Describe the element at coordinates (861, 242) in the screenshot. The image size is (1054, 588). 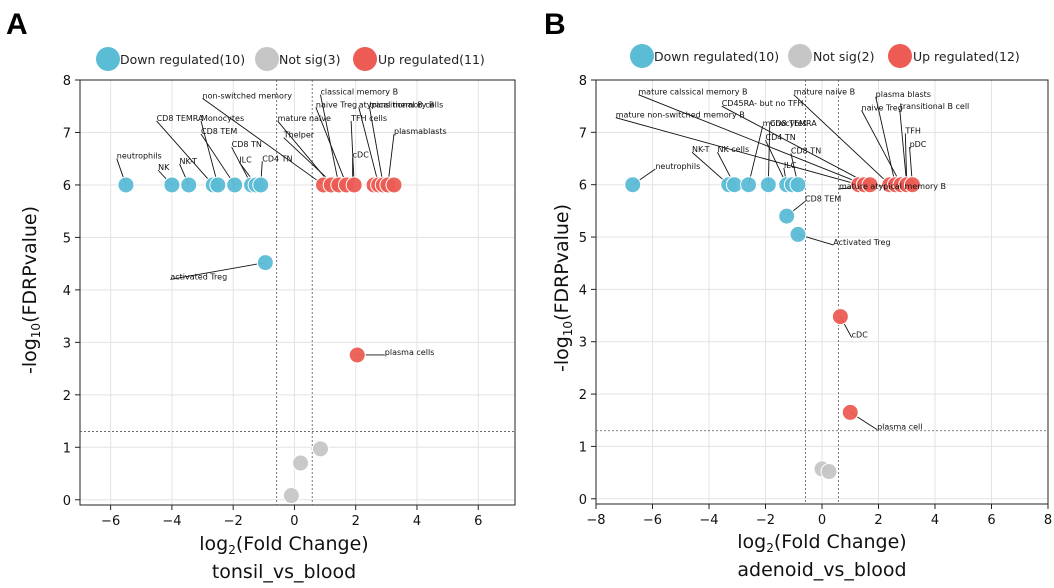
I see `annotation-label: Activated Treg` at that location.